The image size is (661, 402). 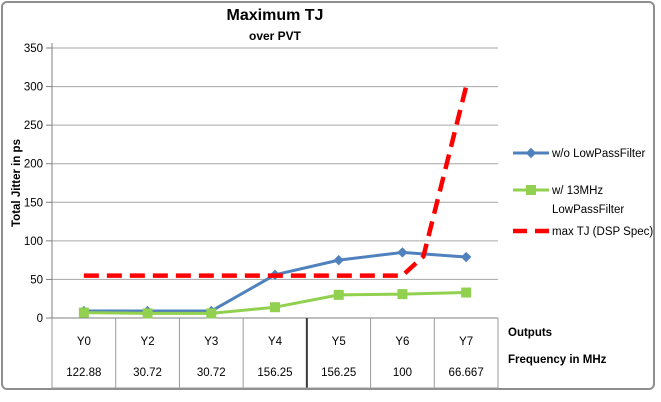 What do you see at coordinates (33, 88) in the screenshot?
I see `y-tick-label: 300` at bounding box center [33, 88].